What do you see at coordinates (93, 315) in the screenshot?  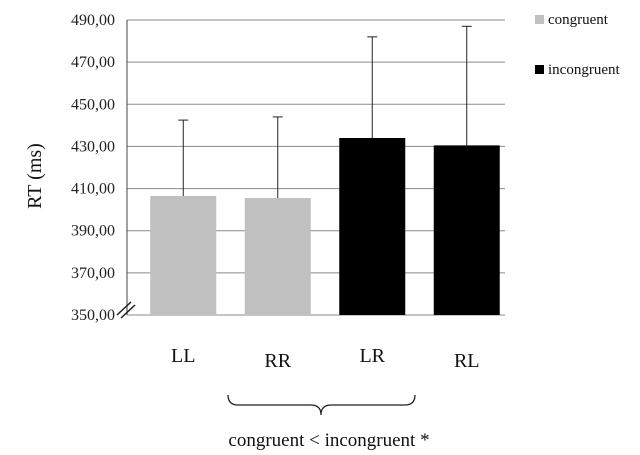 I see `y-tick-label: 350,00` at bounding box center [93, 315].